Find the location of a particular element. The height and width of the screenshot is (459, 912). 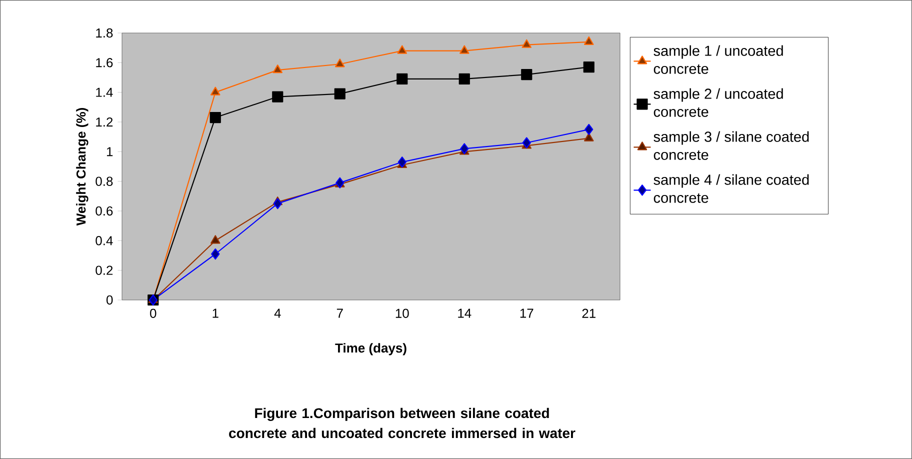

x-axis-title: Time (days) is located at coordinates (370, 349).